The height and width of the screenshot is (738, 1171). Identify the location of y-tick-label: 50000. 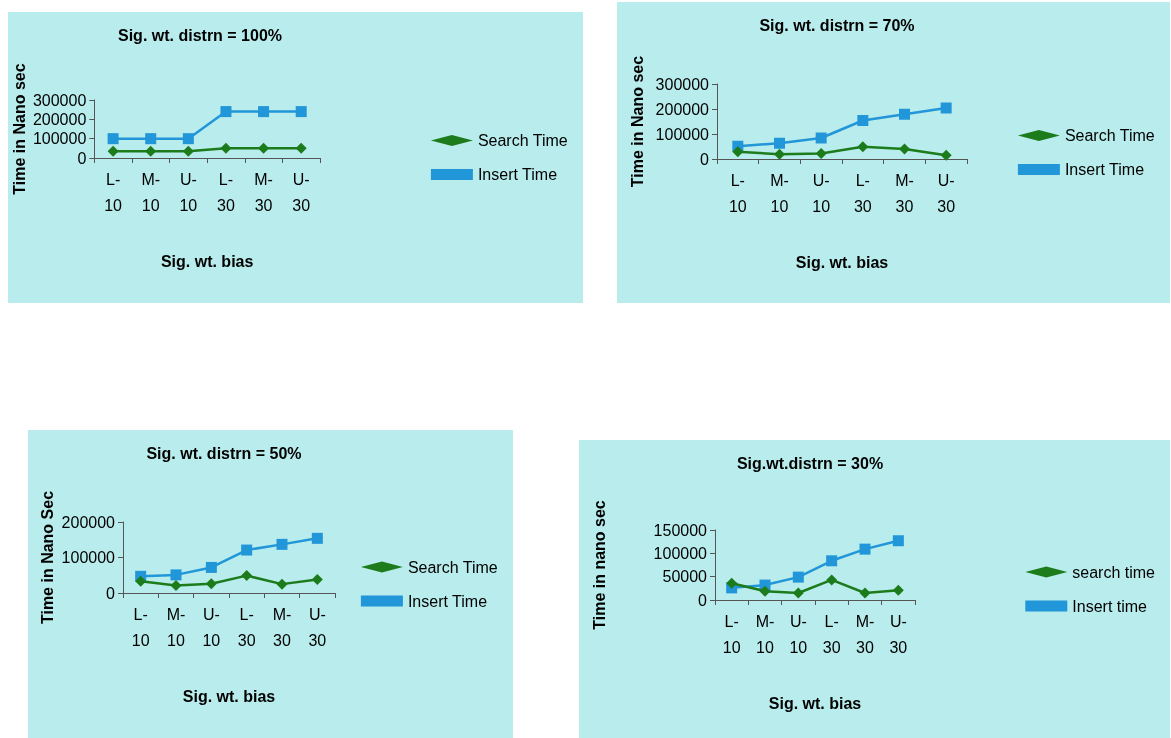
(685, 577).